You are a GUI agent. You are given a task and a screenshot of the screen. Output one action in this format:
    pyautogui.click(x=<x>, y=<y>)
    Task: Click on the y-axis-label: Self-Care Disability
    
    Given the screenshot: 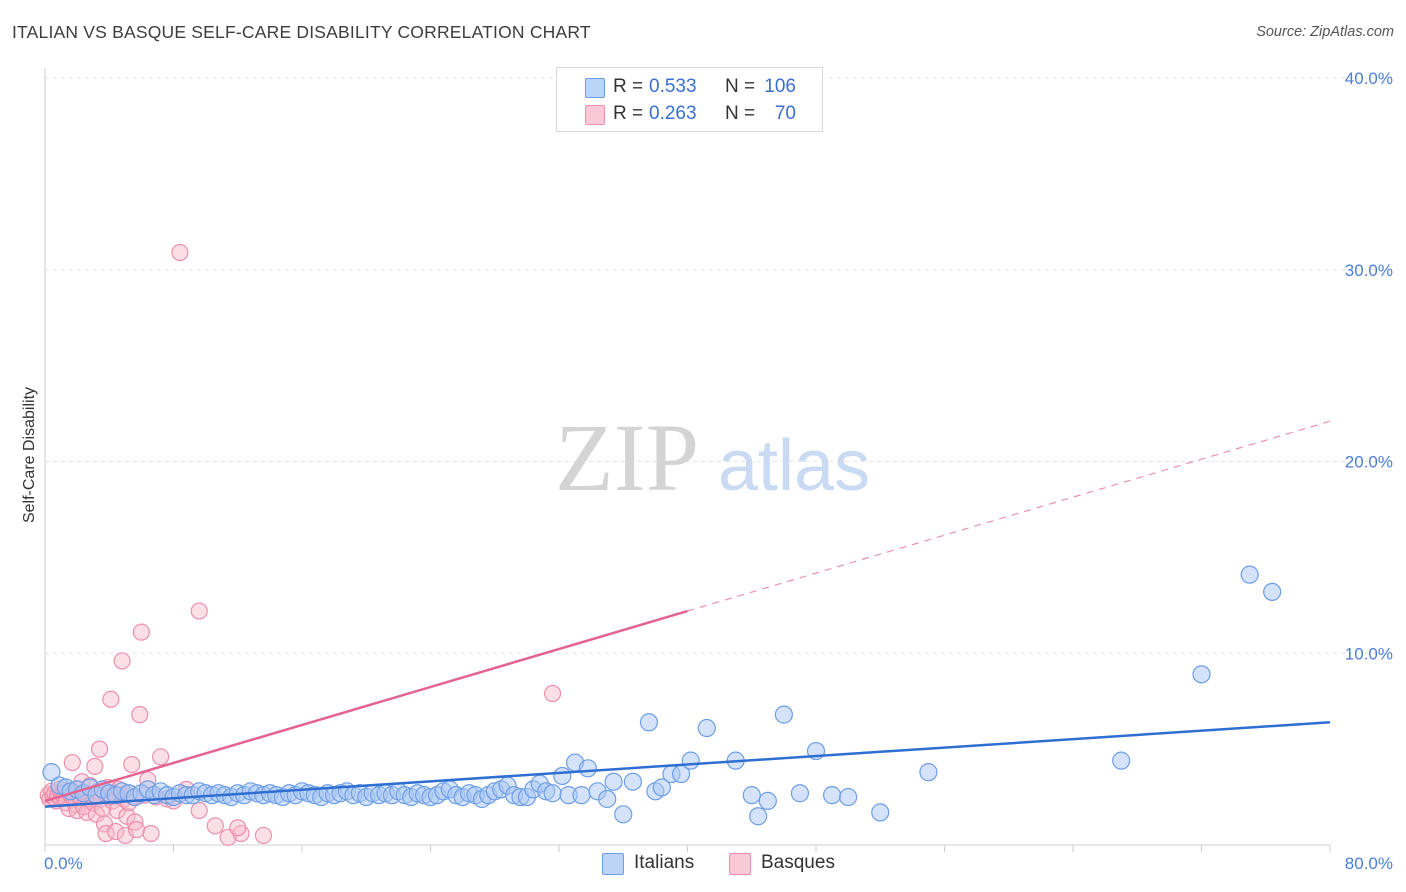 What is the action you would take?
    pyautogui.click(x=29, y=455)
    